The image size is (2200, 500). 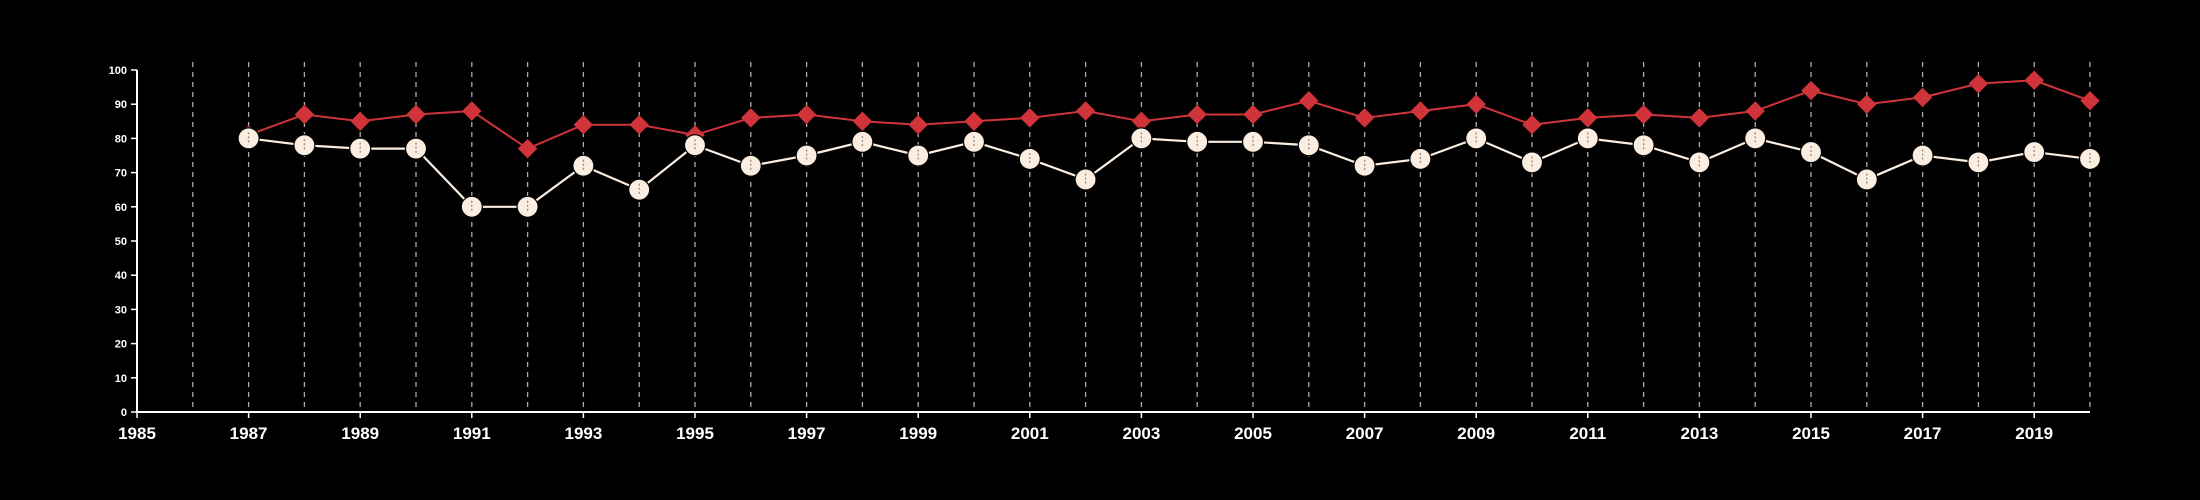 What do you see at coordinates (121, 139) in the screenshot?
I see `y-tick-label-80: 80` at bounding box center [121, 139].